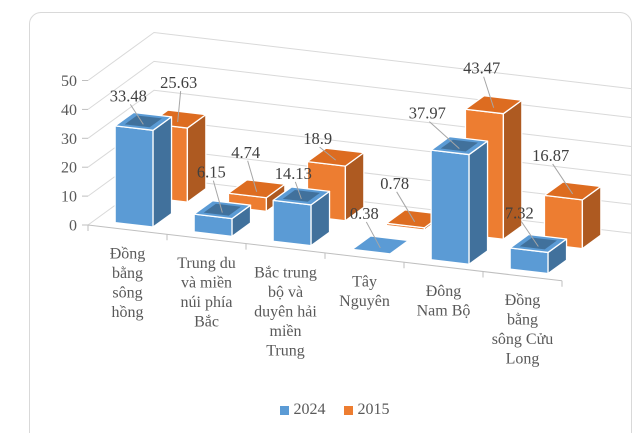 This screenshot has width=643, height=433. I want to click on data-label-2024-1: 6.15, so click(211, 172).